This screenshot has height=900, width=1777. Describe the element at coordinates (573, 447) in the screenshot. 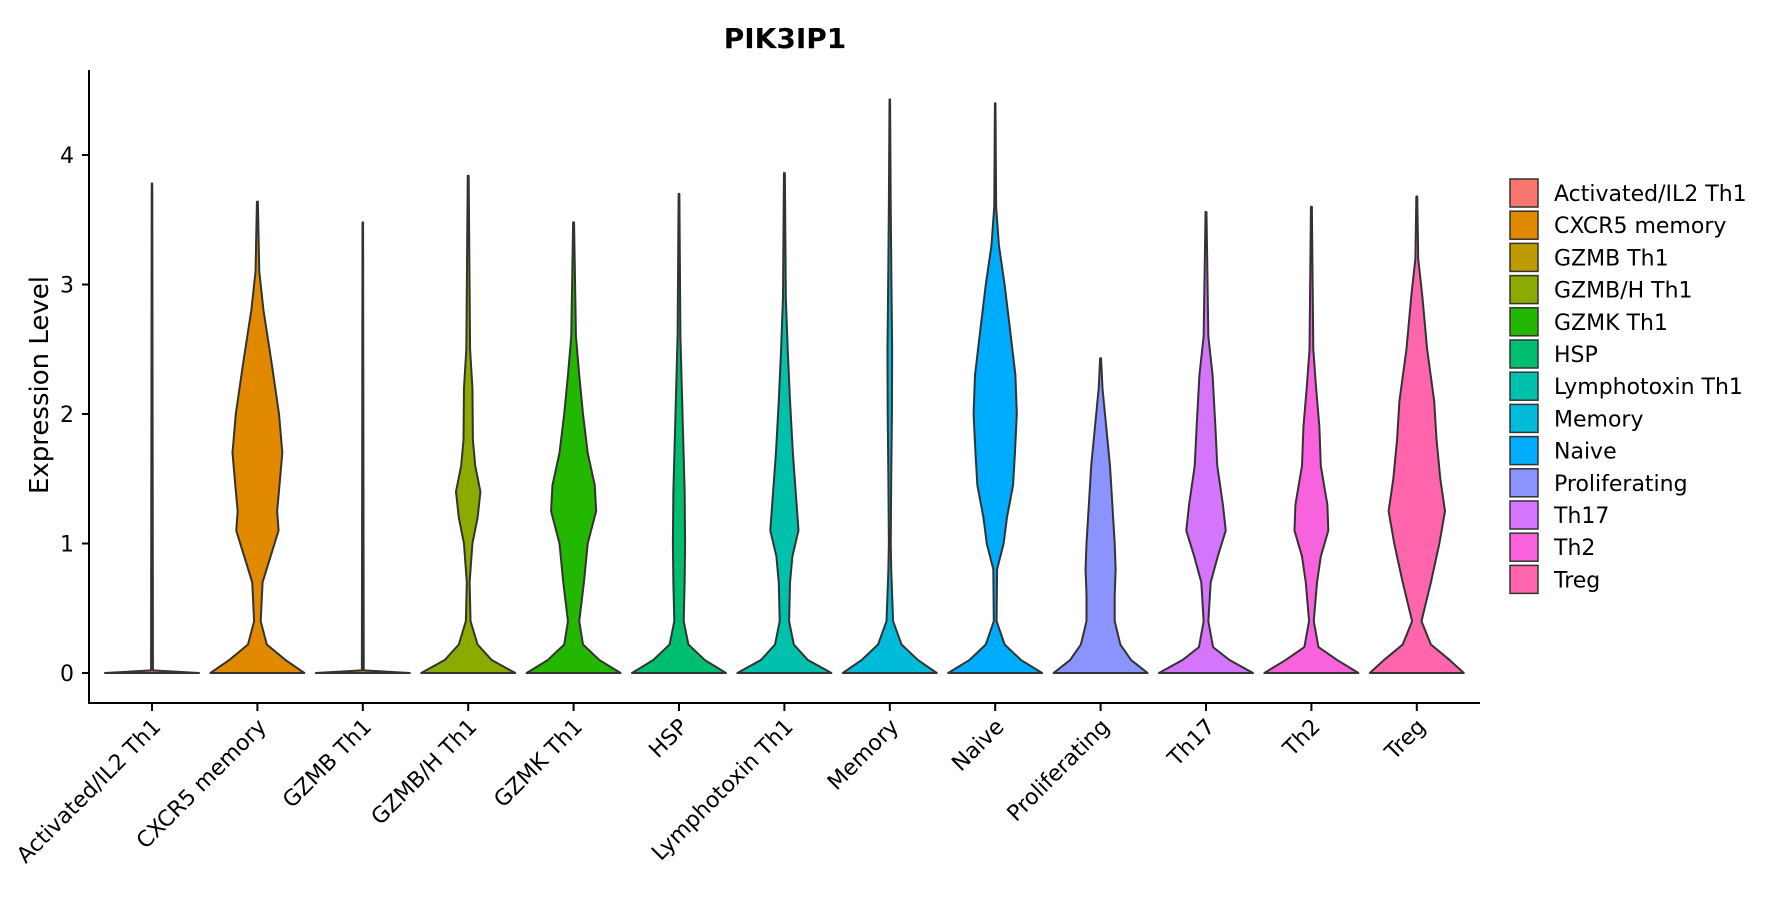

I see `violin-gzmk-th1` at that location.